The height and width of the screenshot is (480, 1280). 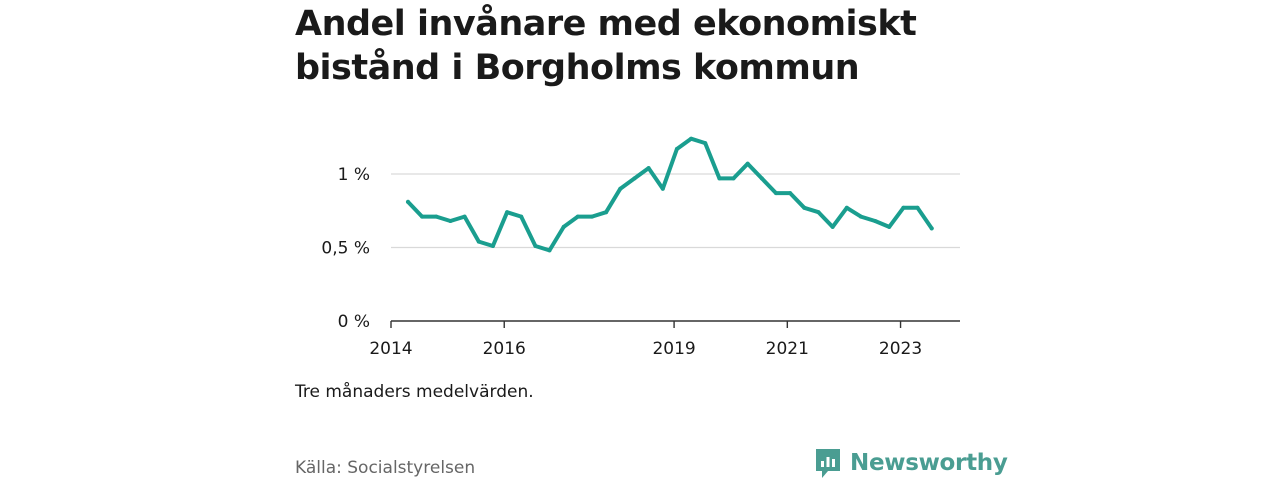 What do you see at coordinates (414, 392) in the screenshot?
I see `chart-note: Tre månaders medelvärden.` at bounding box center [414, 392].